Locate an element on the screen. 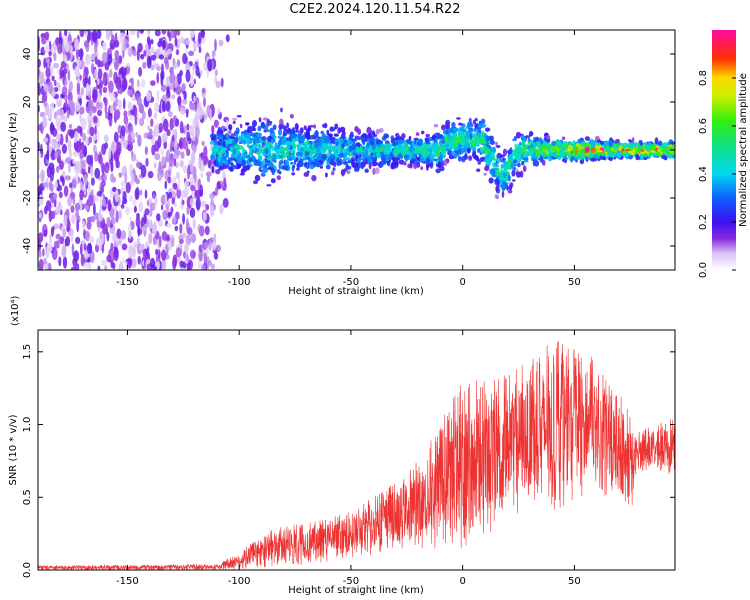 This screenshot has height=600, width=750. snr-y-scale-label: (x10⁴) is located at coordinates (15, 310).